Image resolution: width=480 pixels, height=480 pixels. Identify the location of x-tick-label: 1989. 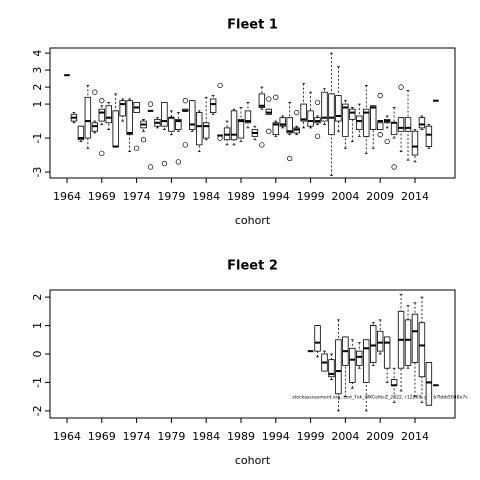
(241, 436).